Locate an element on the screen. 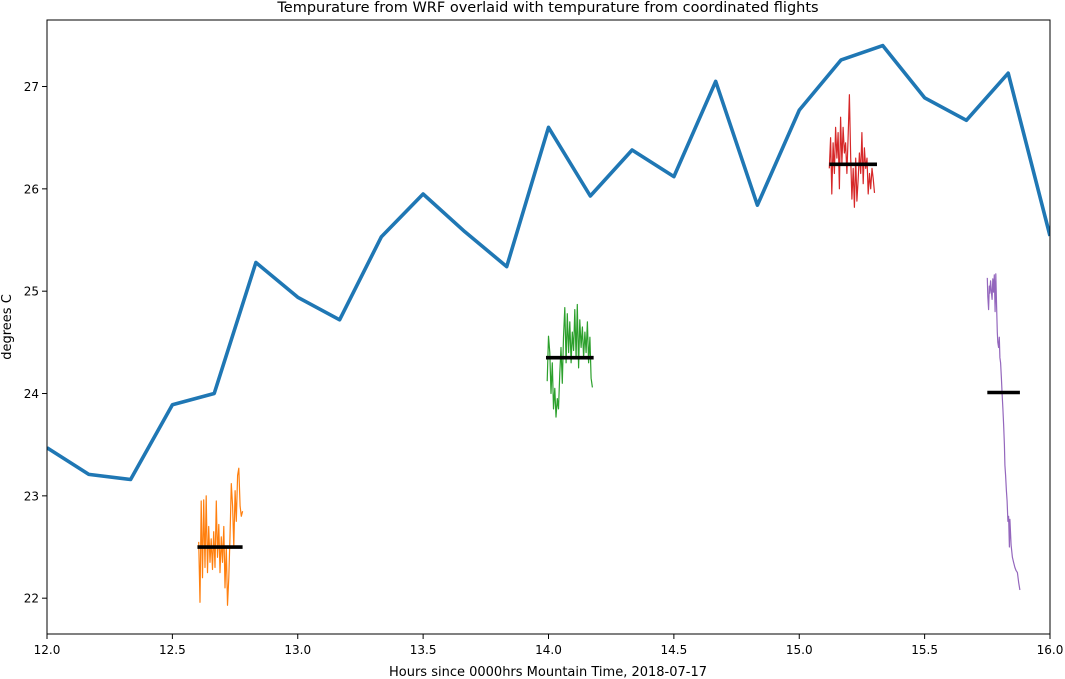  y-tick-label: 25 is located at coordinates (31, 292).